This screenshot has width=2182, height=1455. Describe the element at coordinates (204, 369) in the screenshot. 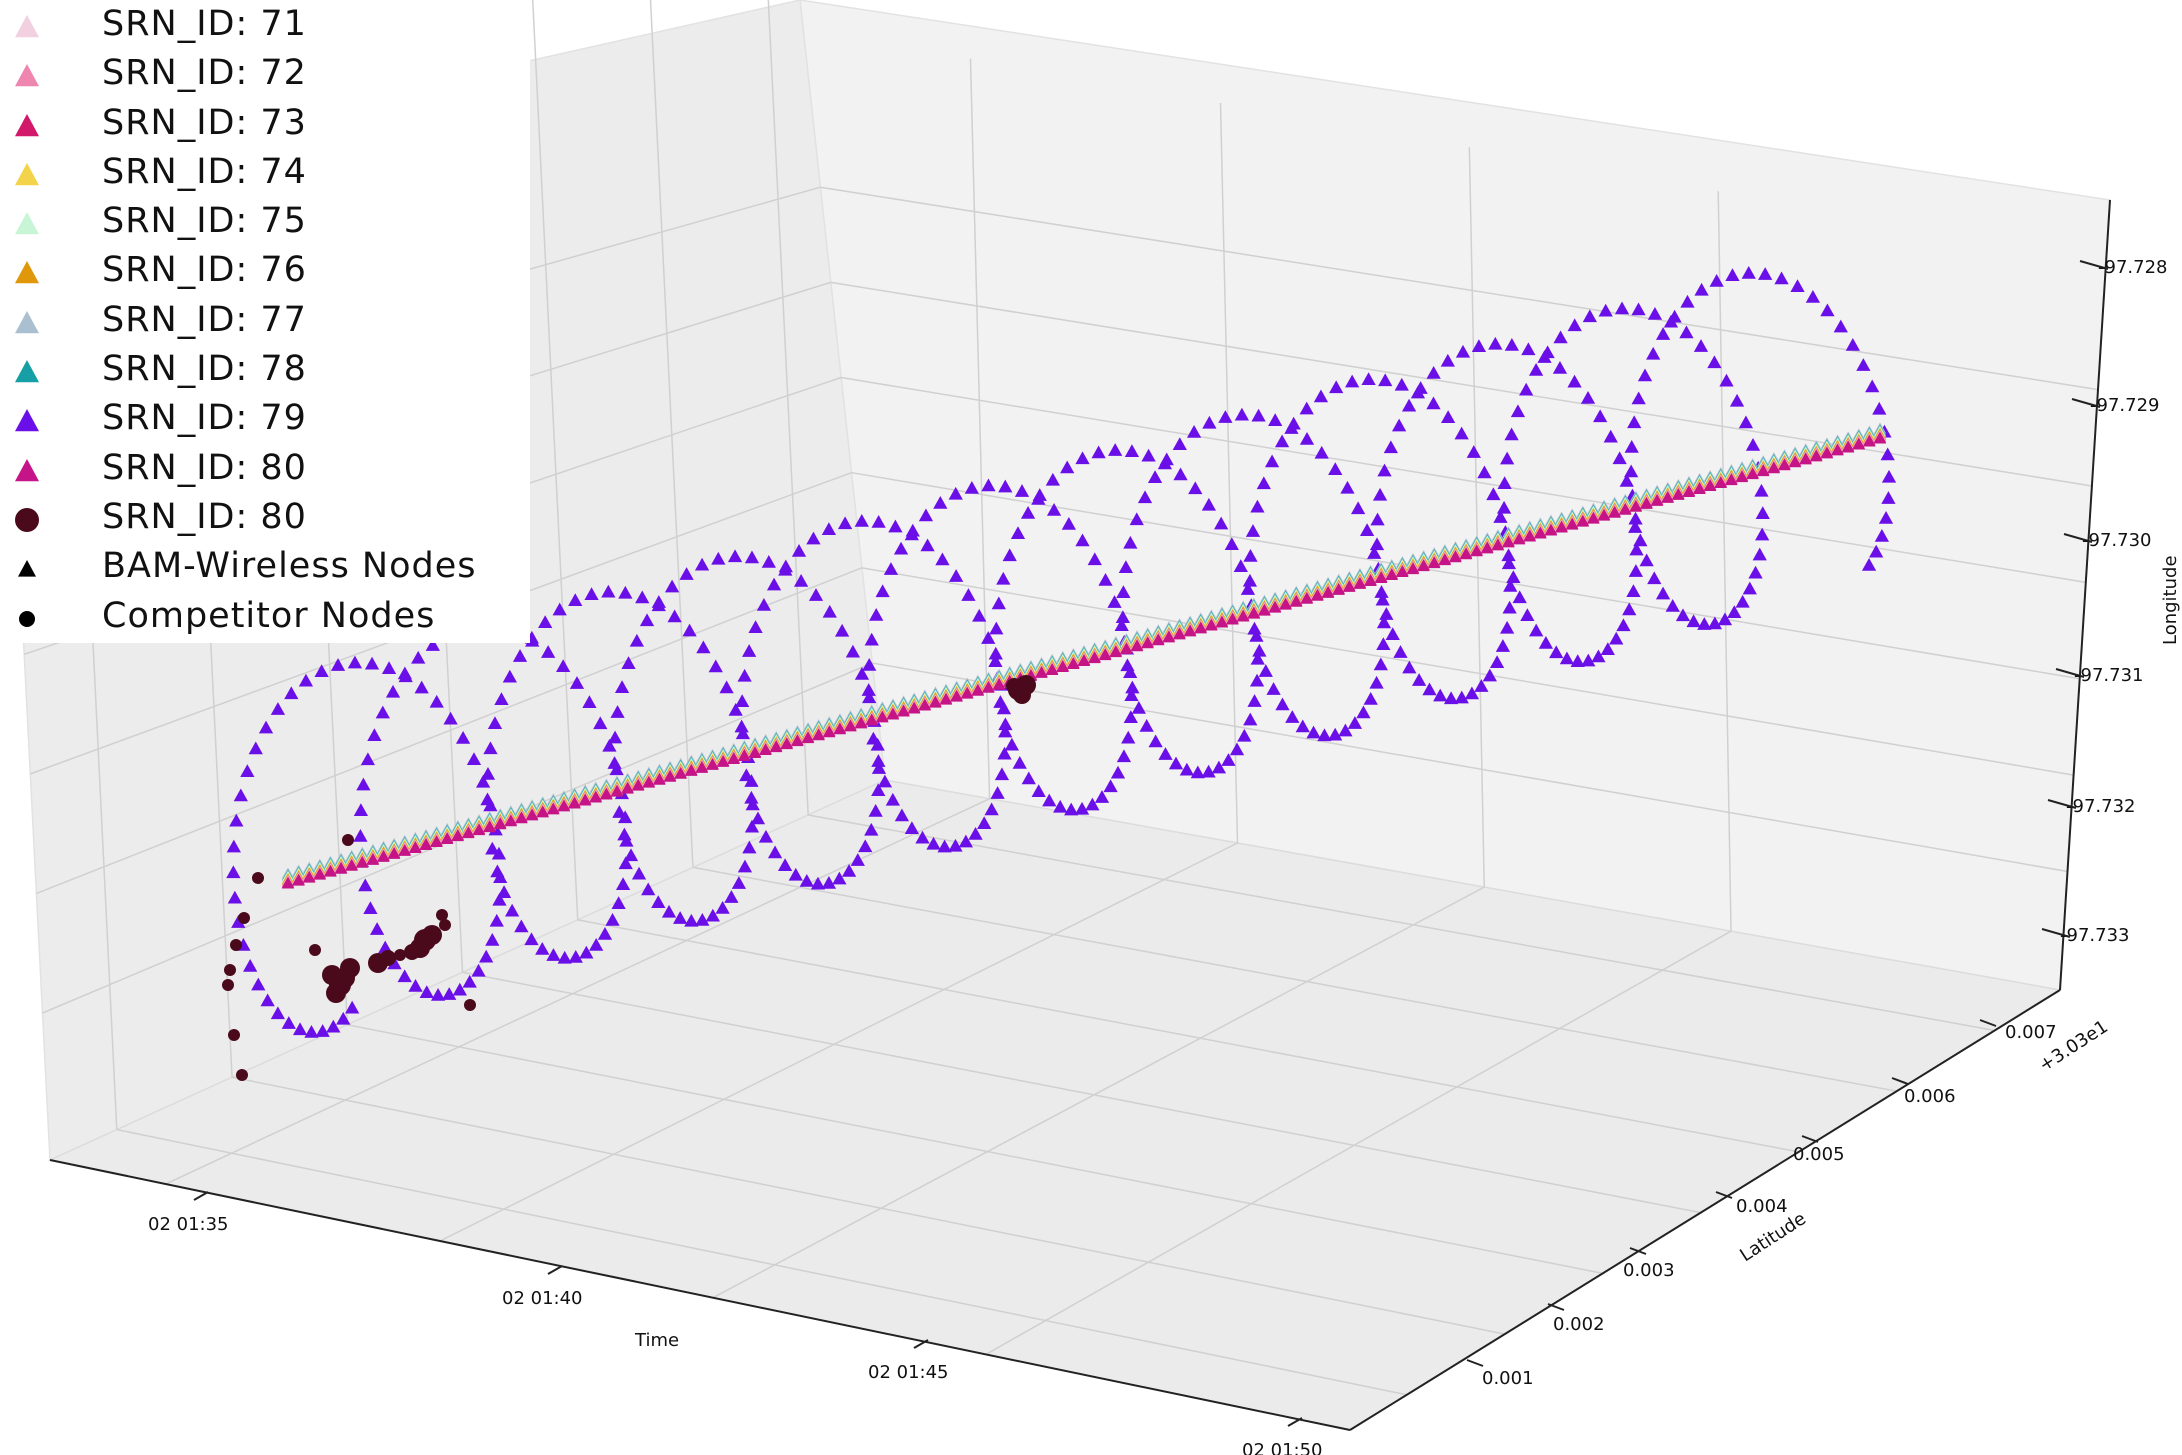

I see `legend-label: SRN_ID: 78` at that location.